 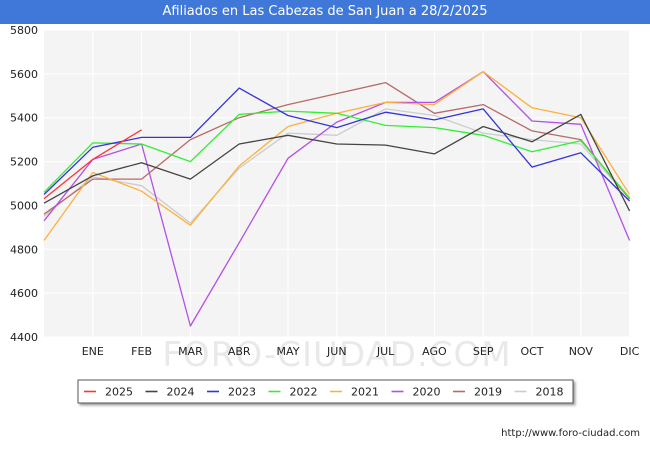 What do you see at coordinates (141, 351) in the screenshot?
I see `x-tick-label: FEB` at bounding box center [141, 351].